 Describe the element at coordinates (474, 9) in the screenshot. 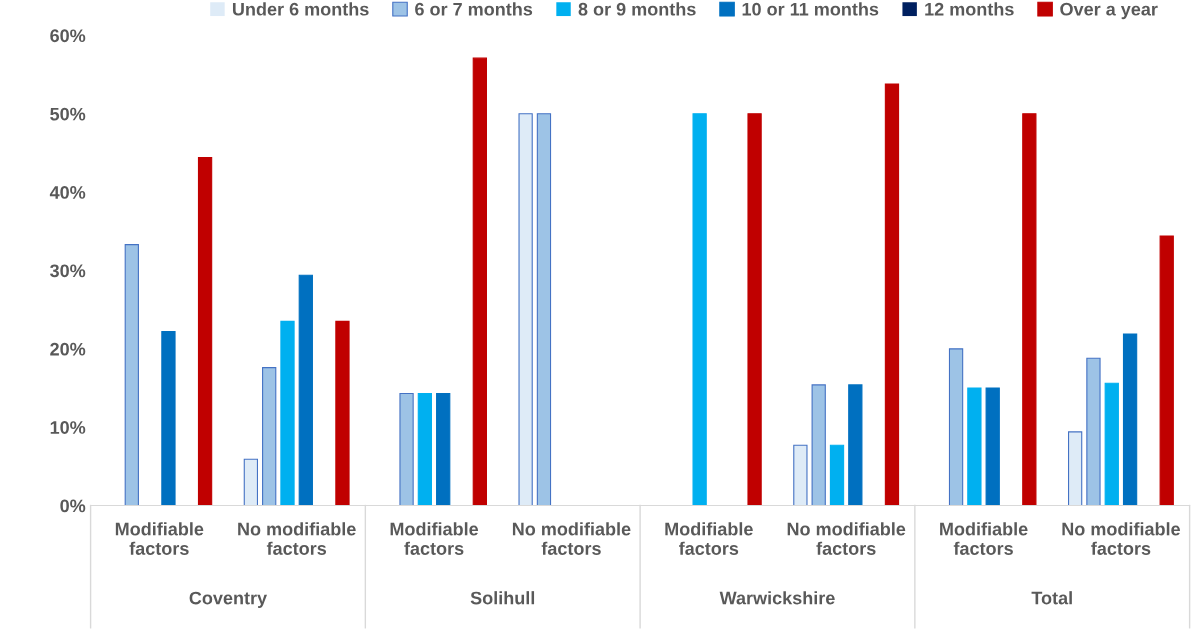

I see `legend-label: 6 or 7 months` at that location.